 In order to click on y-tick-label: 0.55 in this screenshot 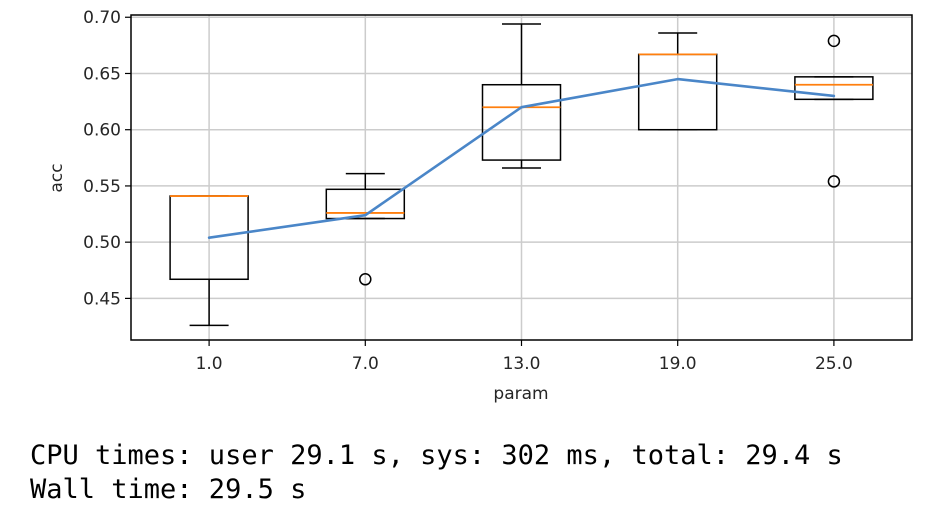, I will do `click(102, 187)`.